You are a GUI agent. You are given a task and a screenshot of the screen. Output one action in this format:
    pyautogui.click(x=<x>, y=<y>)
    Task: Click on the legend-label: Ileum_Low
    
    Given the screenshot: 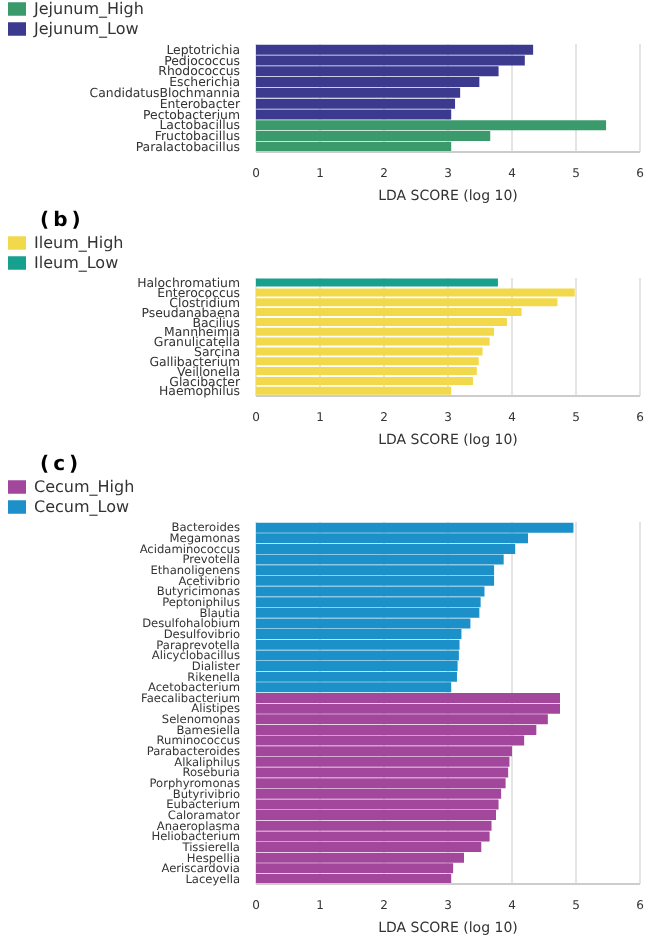 What is the action you would take?
    pyautogui.click(x=76, y=263)
    